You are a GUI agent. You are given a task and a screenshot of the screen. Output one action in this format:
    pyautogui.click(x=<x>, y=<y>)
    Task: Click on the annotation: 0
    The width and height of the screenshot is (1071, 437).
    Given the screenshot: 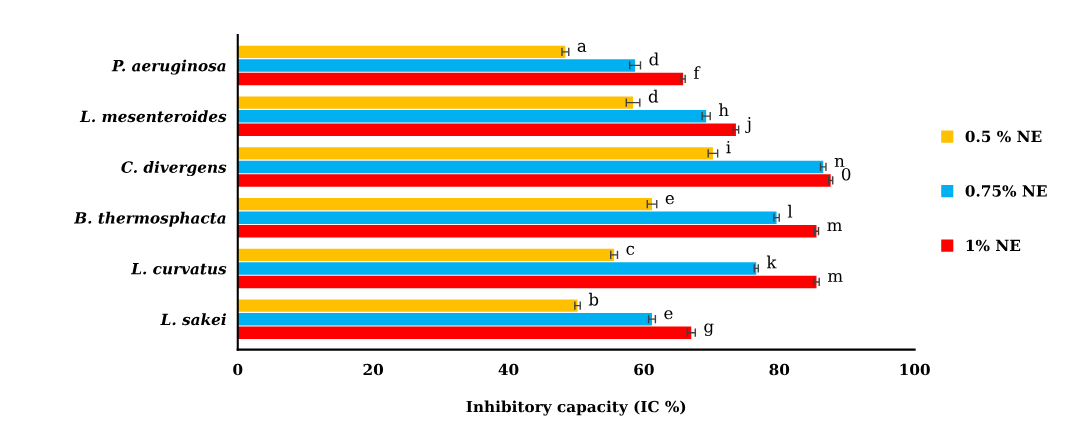 What is the action you would take?
    pyautogui.click(x=846, y=174)
    